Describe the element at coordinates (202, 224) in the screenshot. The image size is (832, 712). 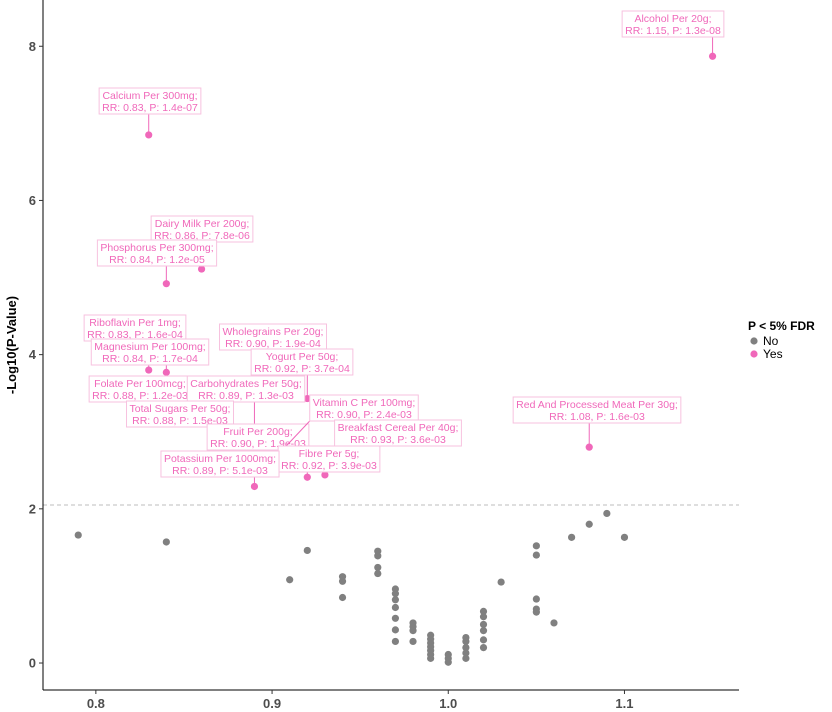
I see `annotation-label-line1: Dairy Milk Per 200g;` at that location.